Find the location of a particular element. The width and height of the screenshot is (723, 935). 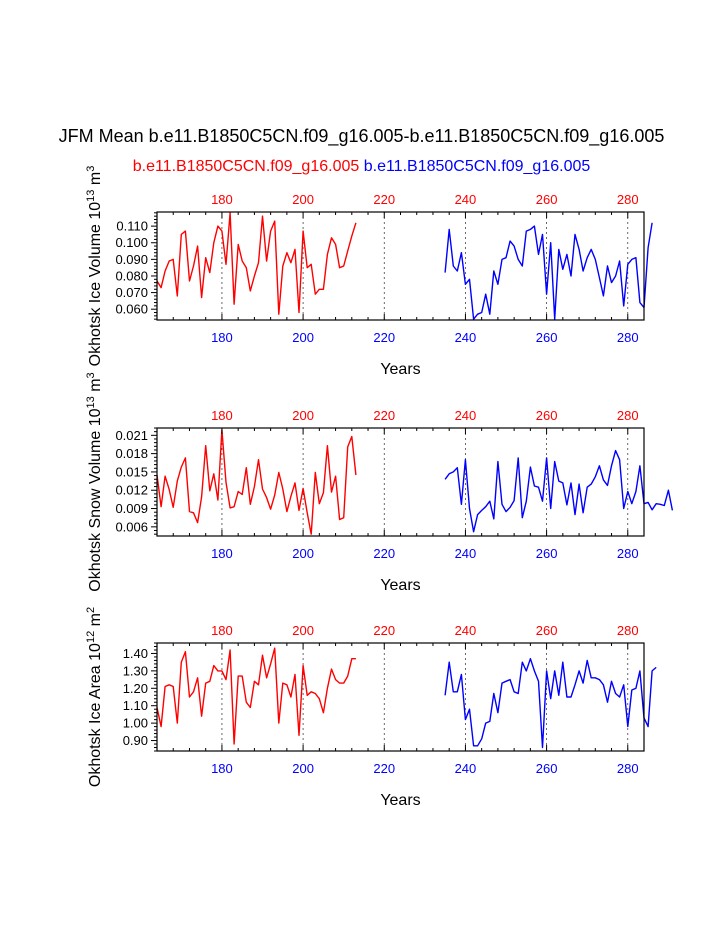

y-axis-title: Okhotsk Ice Volume 1013 m3 is located at coordinates (94, 266).